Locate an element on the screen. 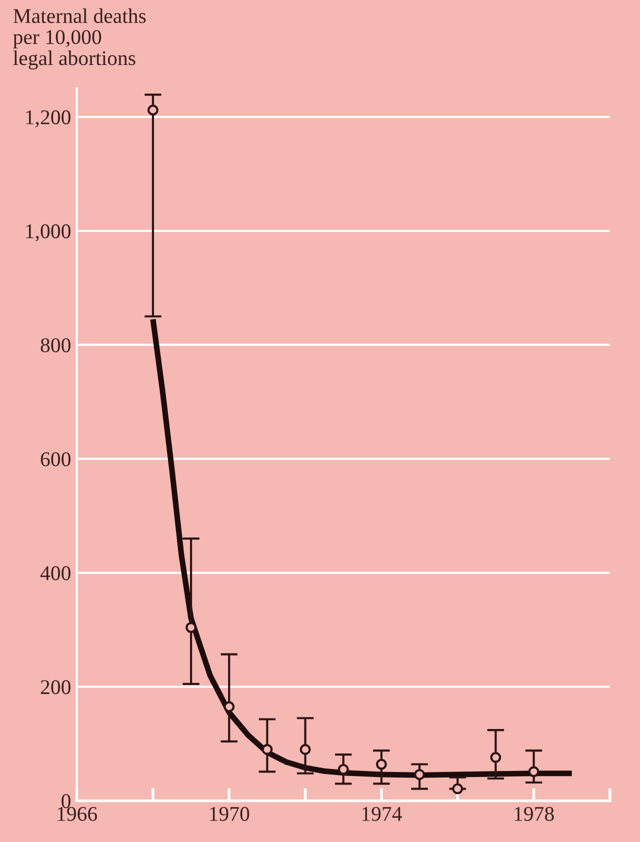  x-tick-label: 1966 is located at coordinates (78, 813).